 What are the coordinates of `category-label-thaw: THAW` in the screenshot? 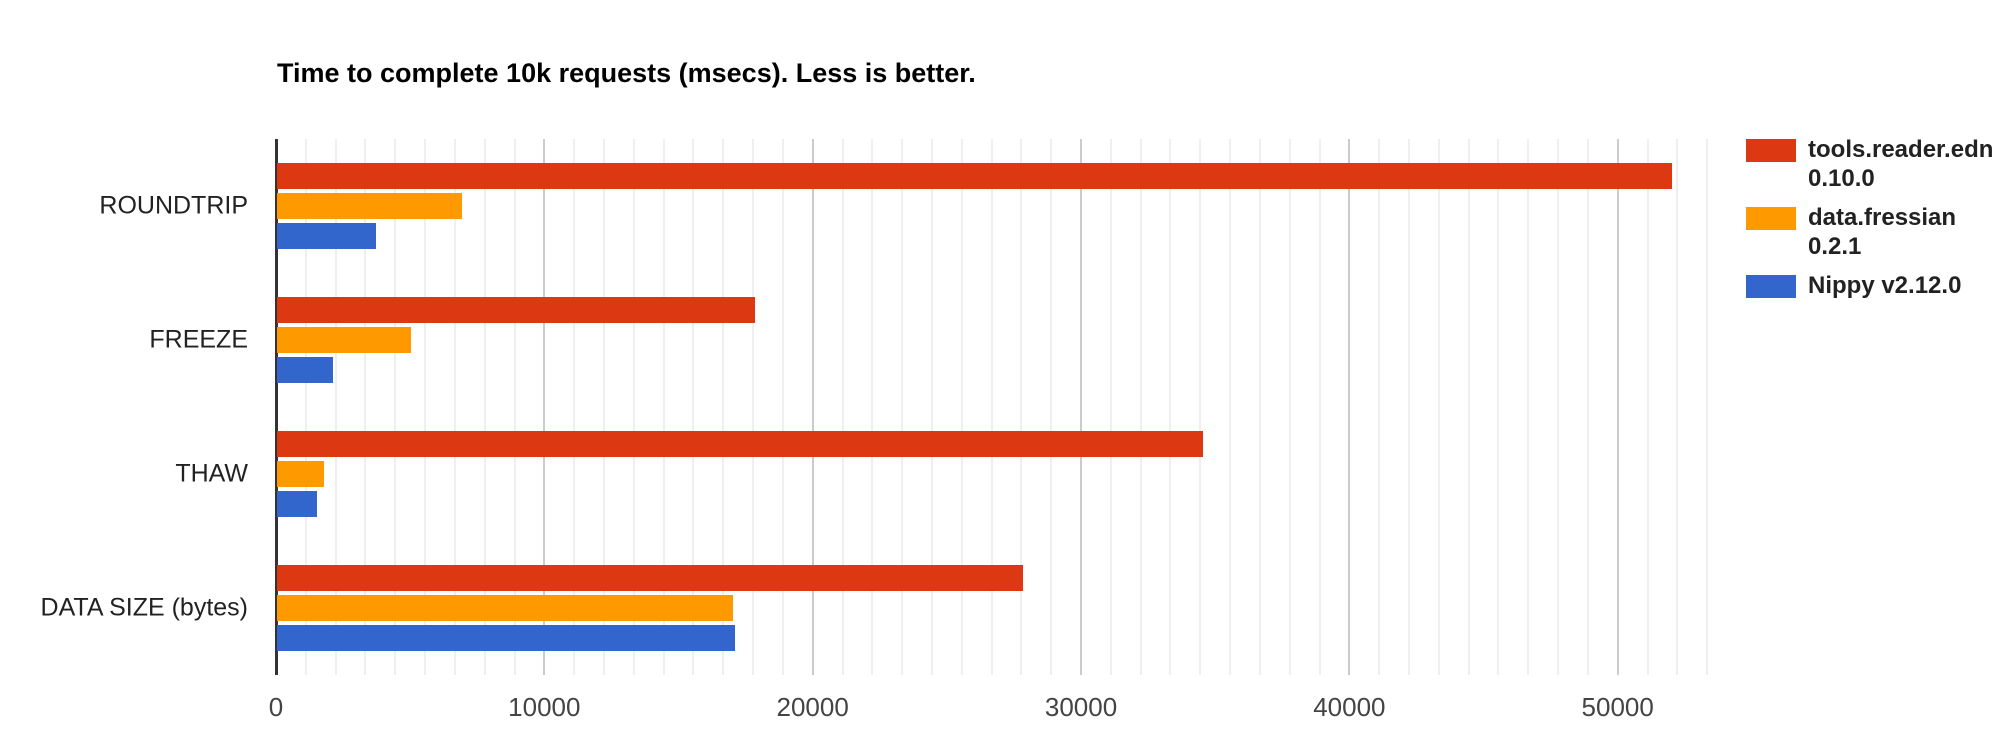 It's located at (211, 473).